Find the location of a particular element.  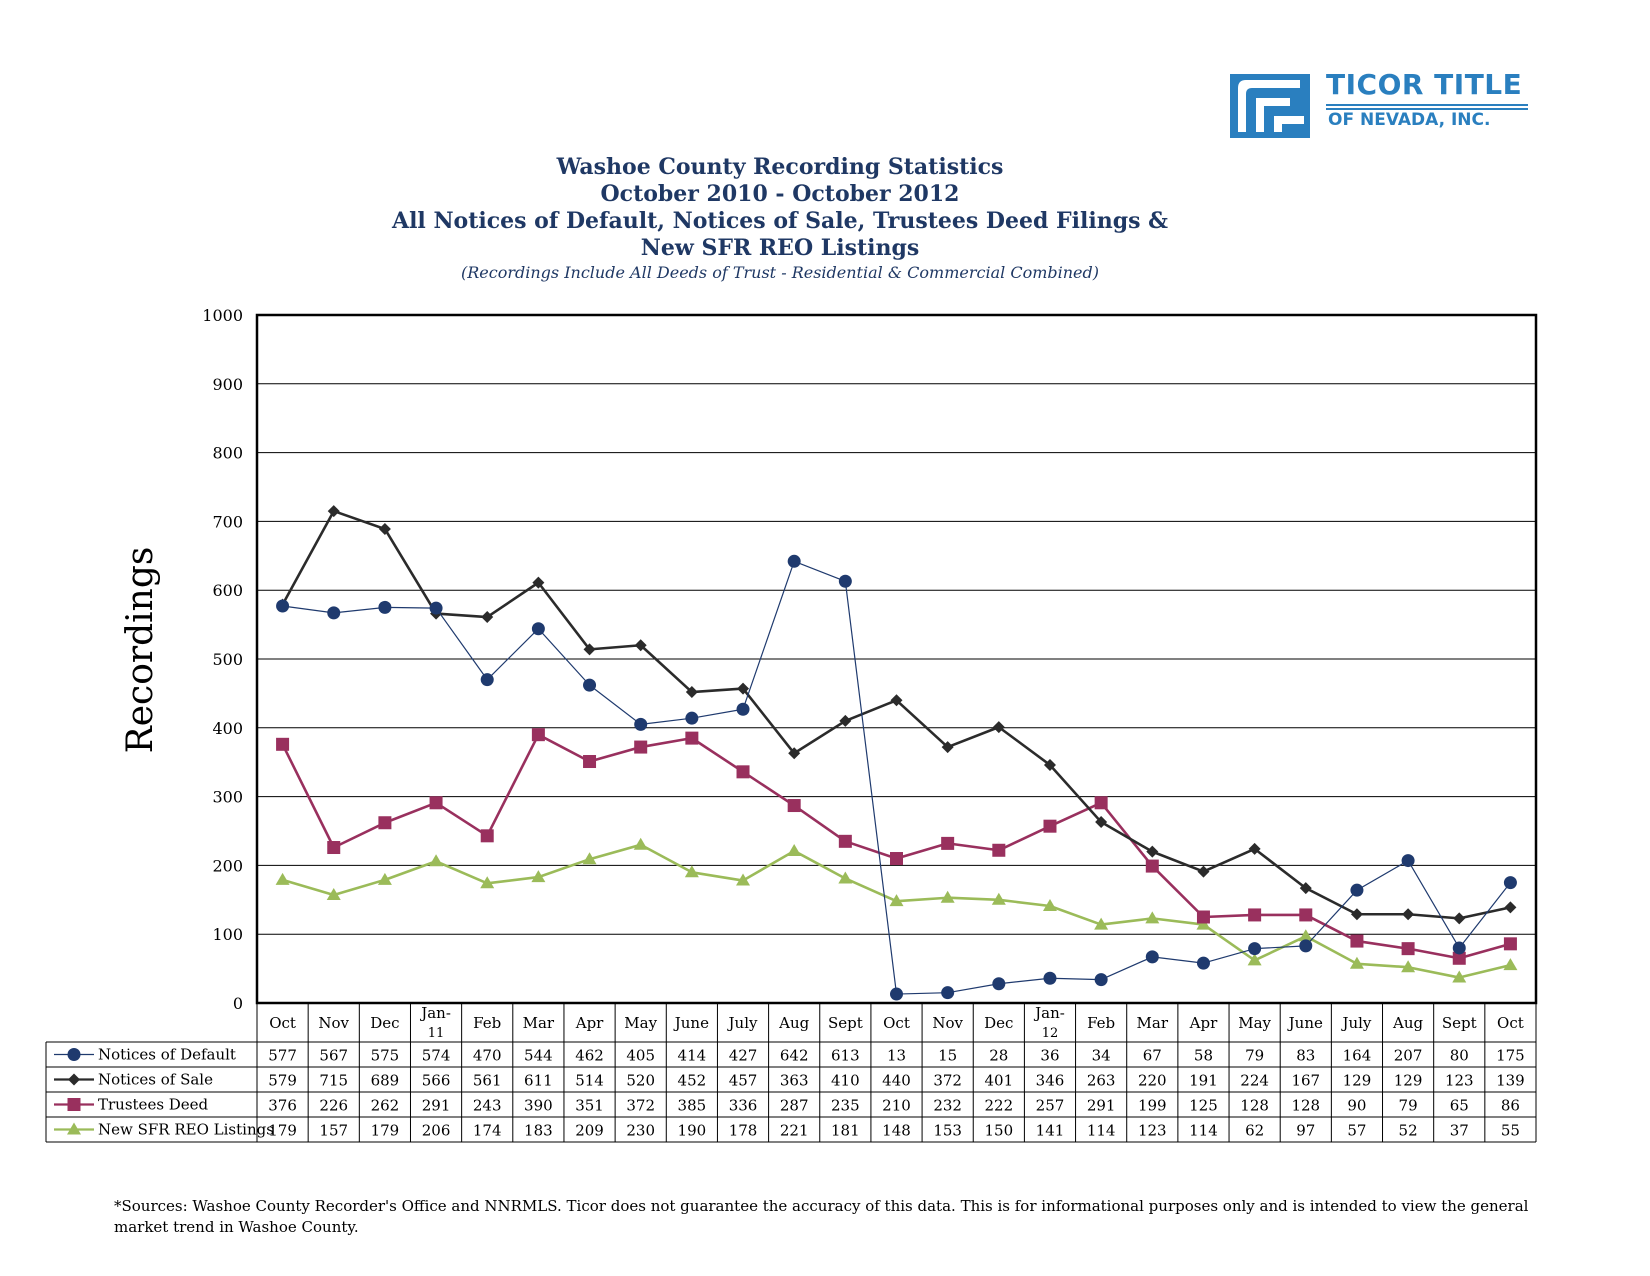

y-tick-label: 1000 is located at coordinates (222, 315).